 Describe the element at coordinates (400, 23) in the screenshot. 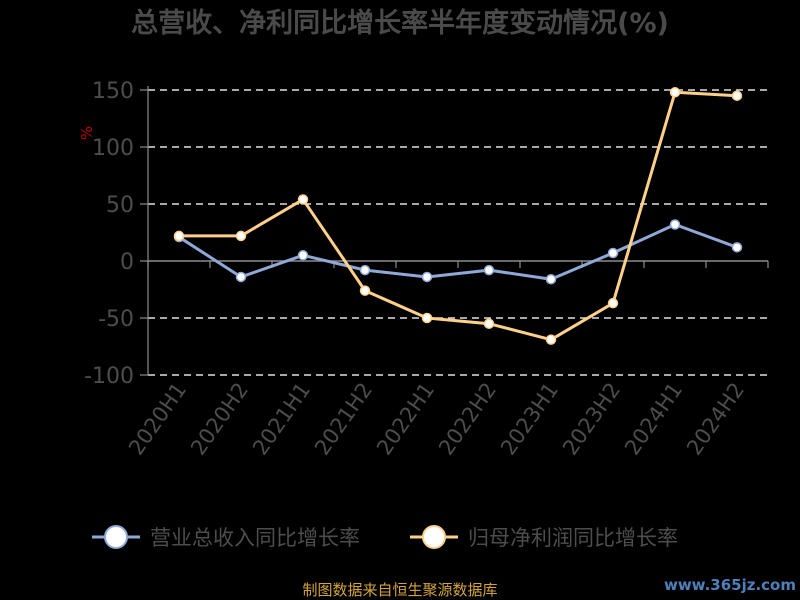

I see `chart-title: 总营收、净利同比增长率半年度变动情况(%)` at that location.